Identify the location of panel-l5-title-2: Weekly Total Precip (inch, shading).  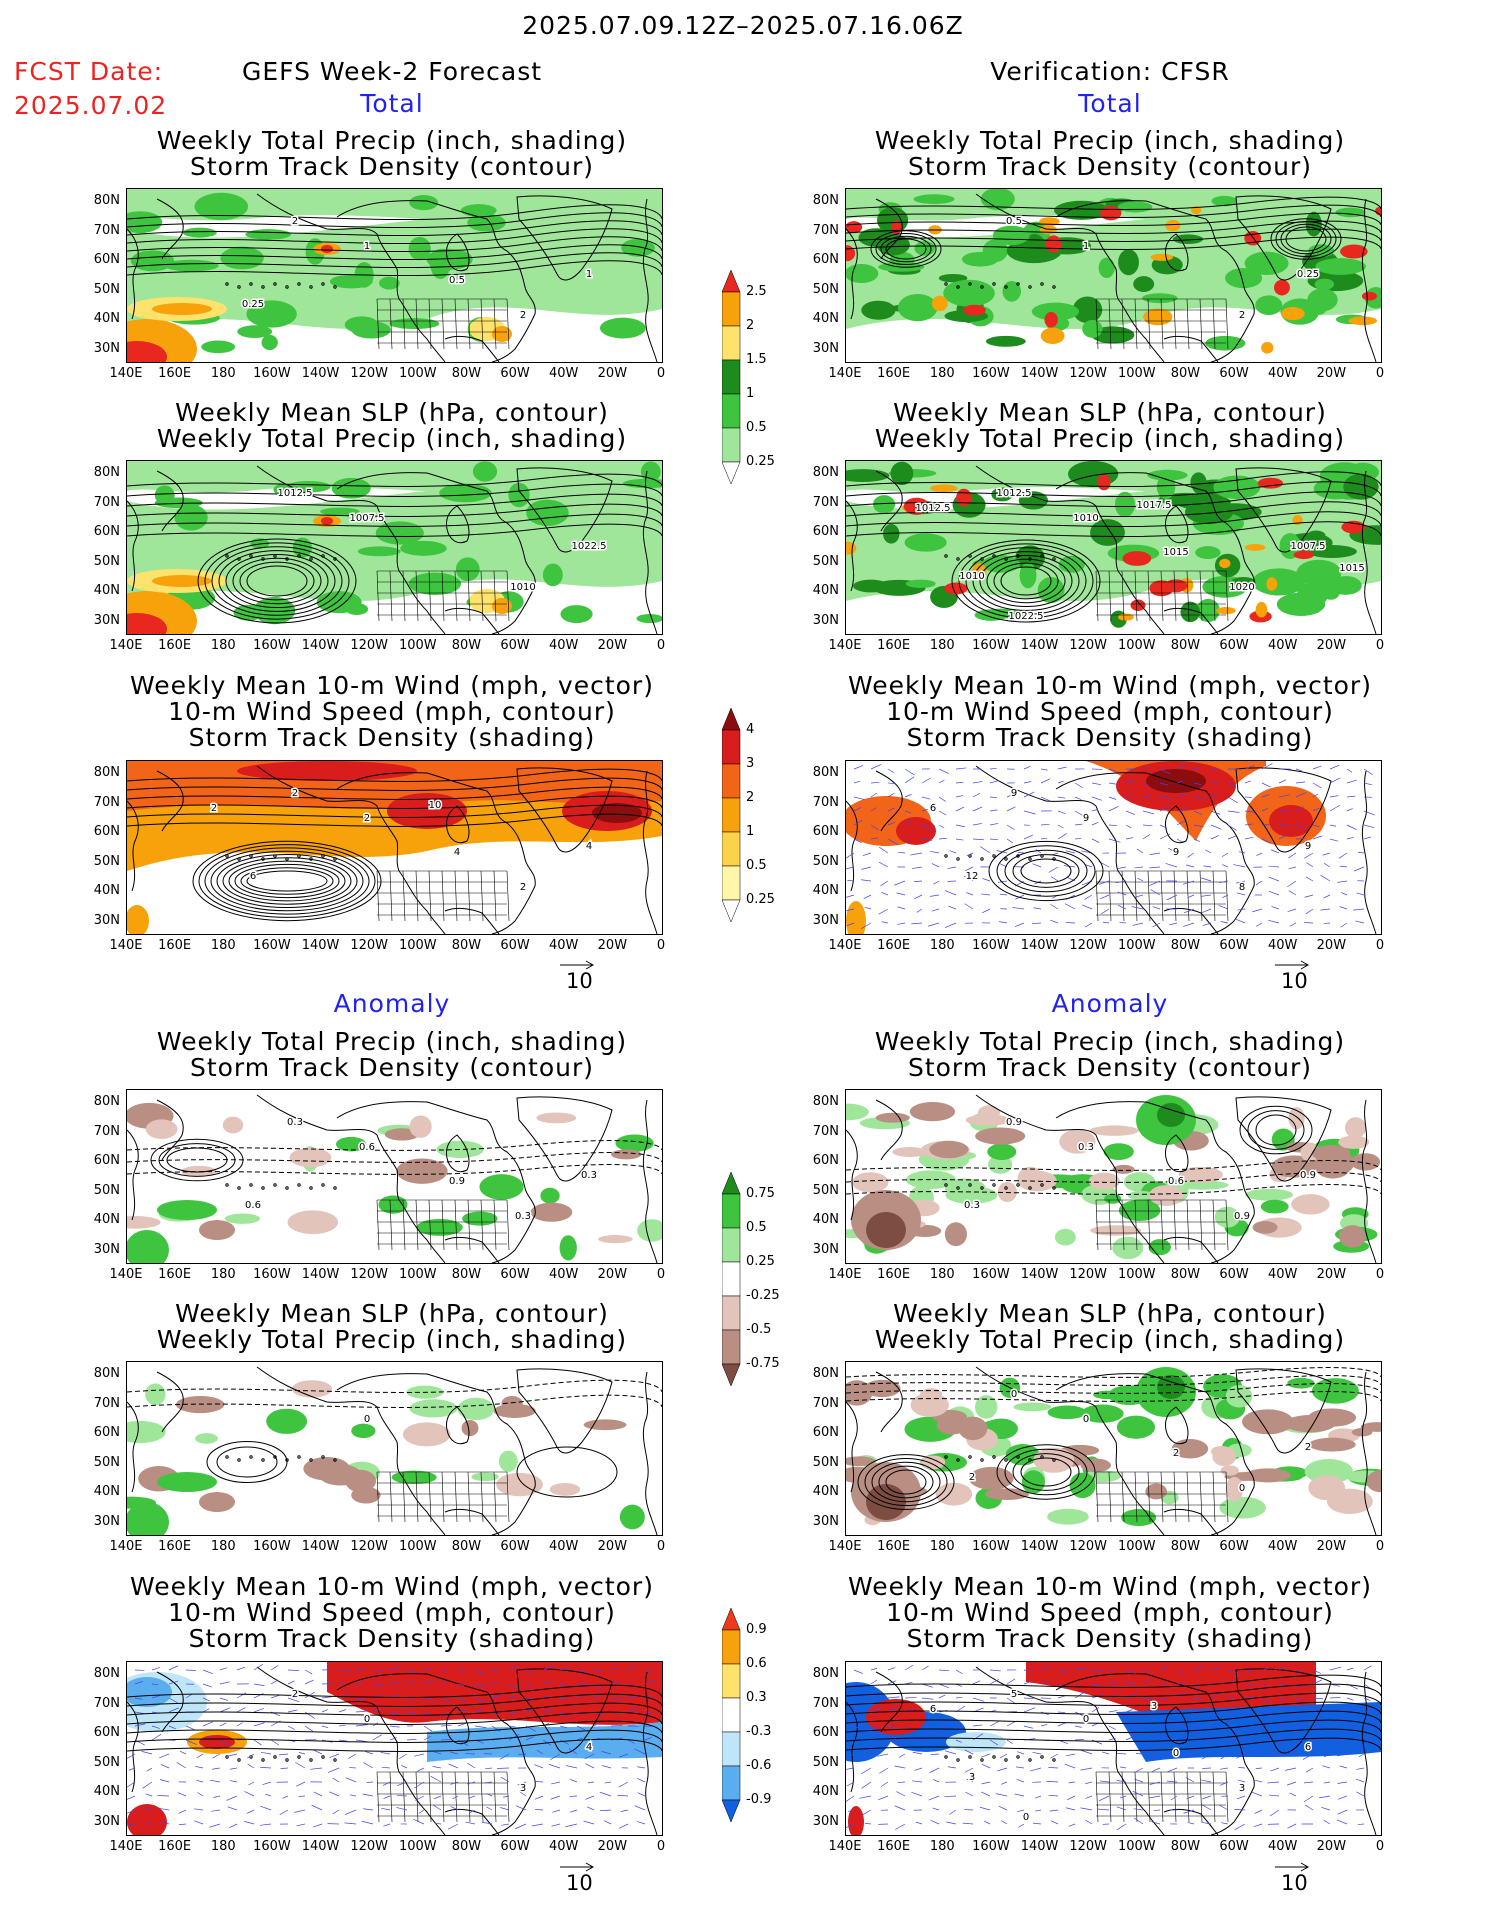
(392, 1339).